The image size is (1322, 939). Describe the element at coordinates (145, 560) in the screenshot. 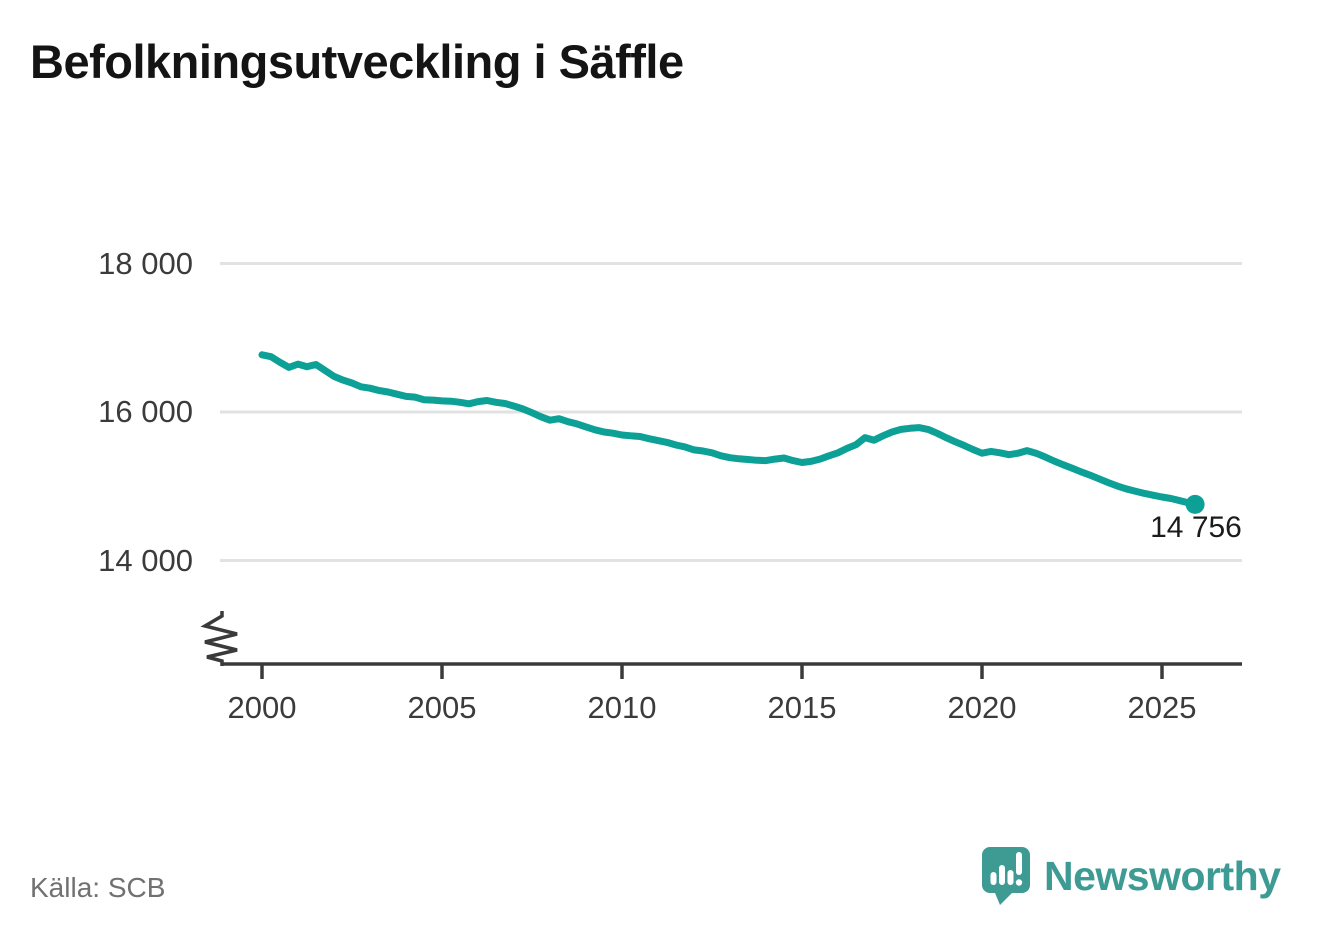

I see `y-axis-tick-label: 14 000` at that location.